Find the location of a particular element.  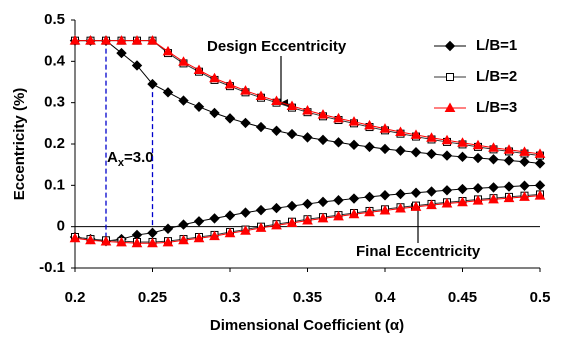

legend-label: L/B=3 is located at coordinates (496, 107).